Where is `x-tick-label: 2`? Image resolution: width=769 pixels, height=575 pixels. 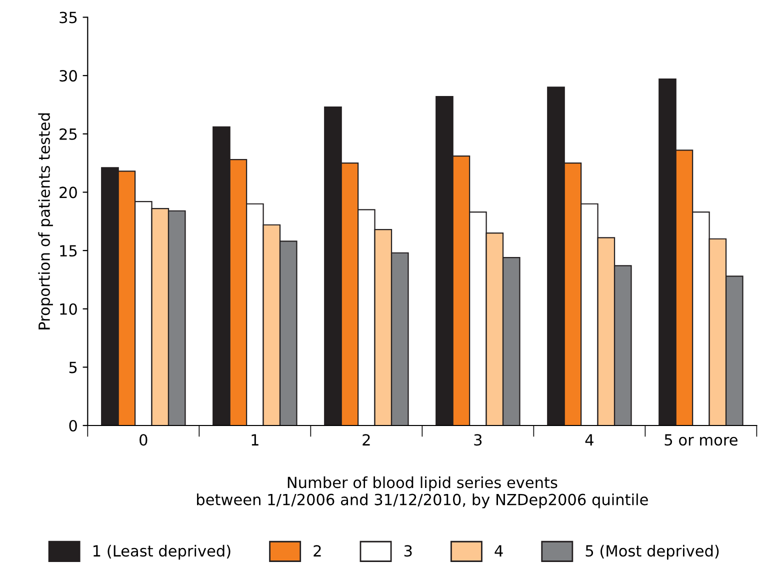
x-tick-label: 2 is located at coordinates (366, 440).